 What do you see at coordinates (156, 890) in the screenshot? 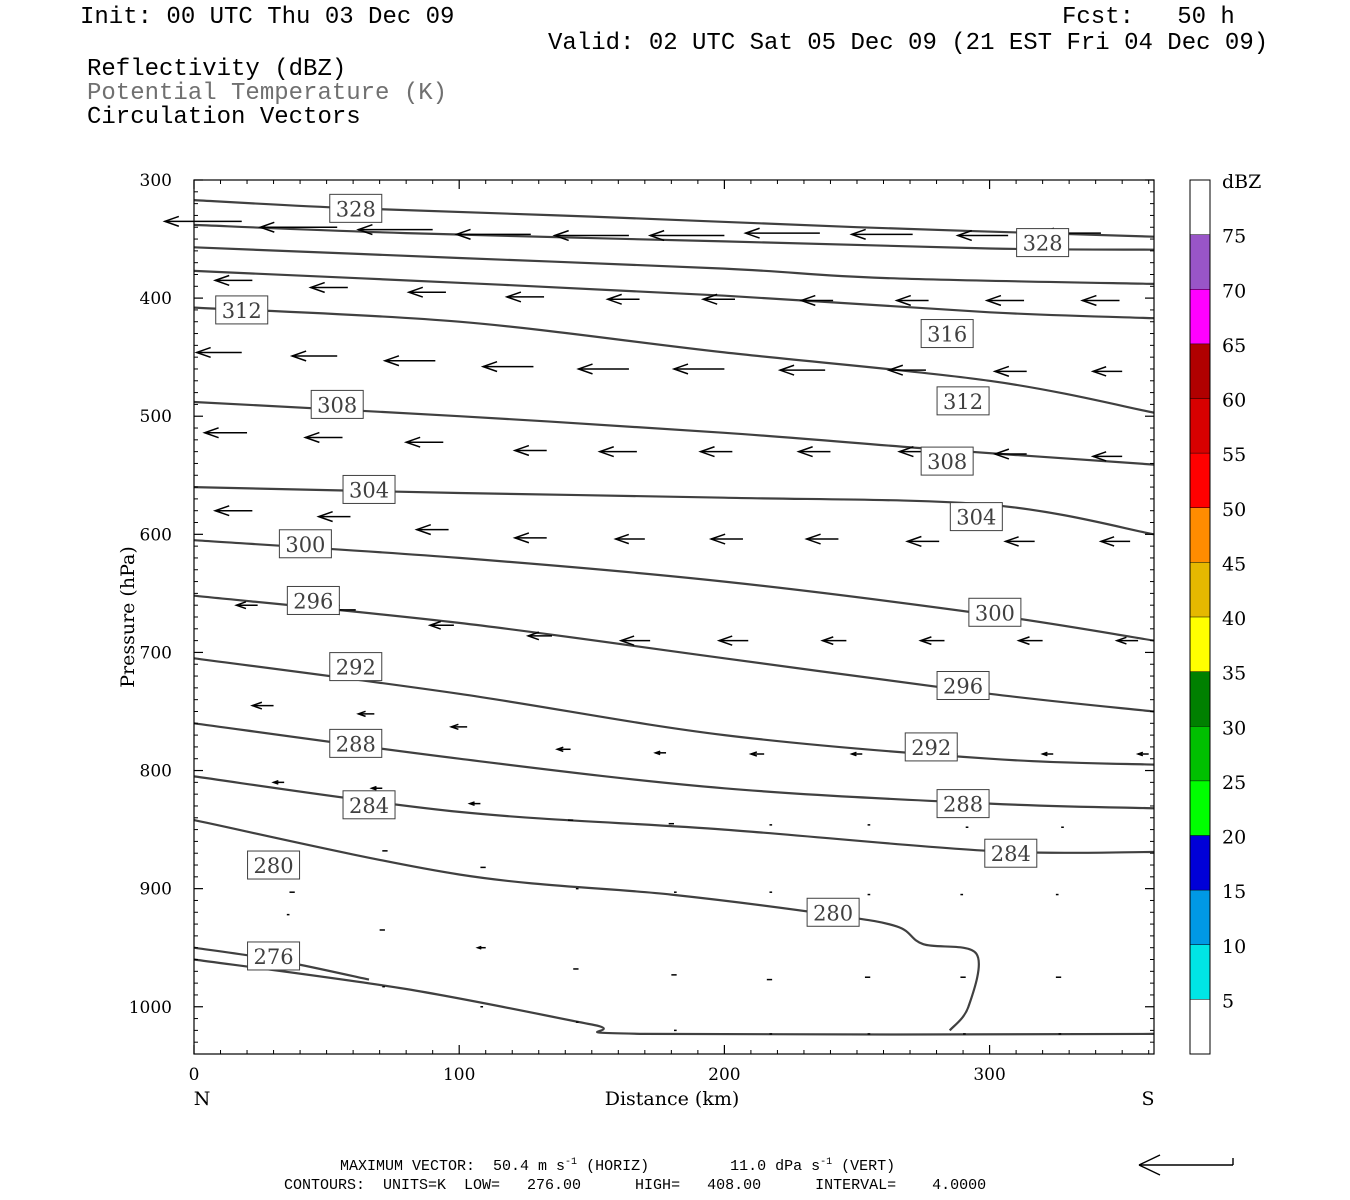
I see `y-tick-label: 900` at bounding box center [156, 890].